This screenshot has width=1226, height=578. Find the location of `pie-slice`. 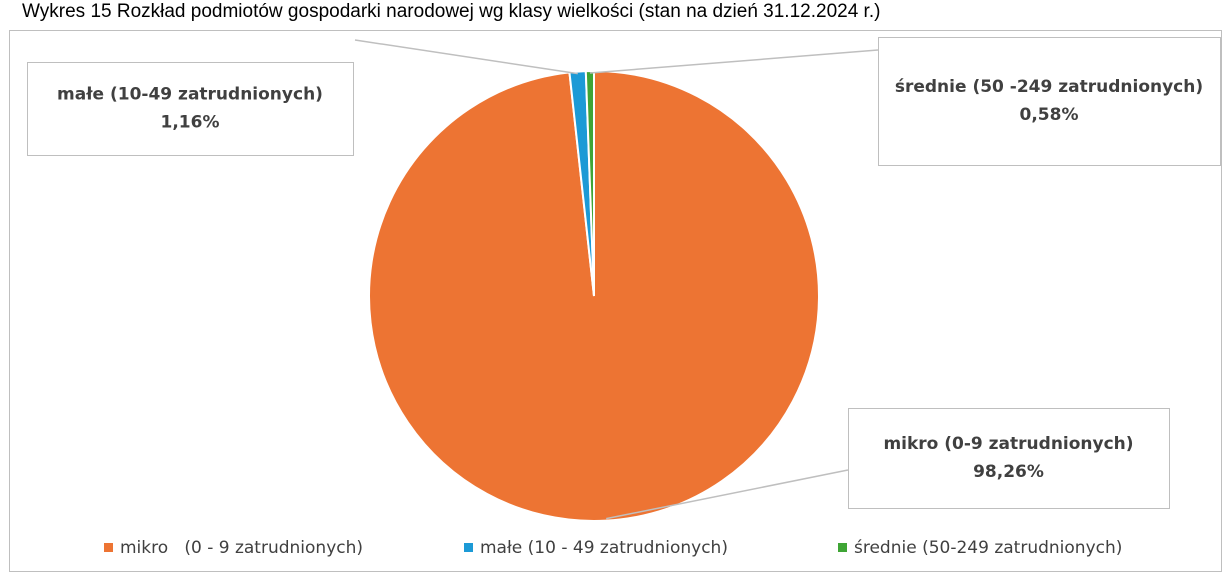

pie-slice is located at coordinates (589, 183).